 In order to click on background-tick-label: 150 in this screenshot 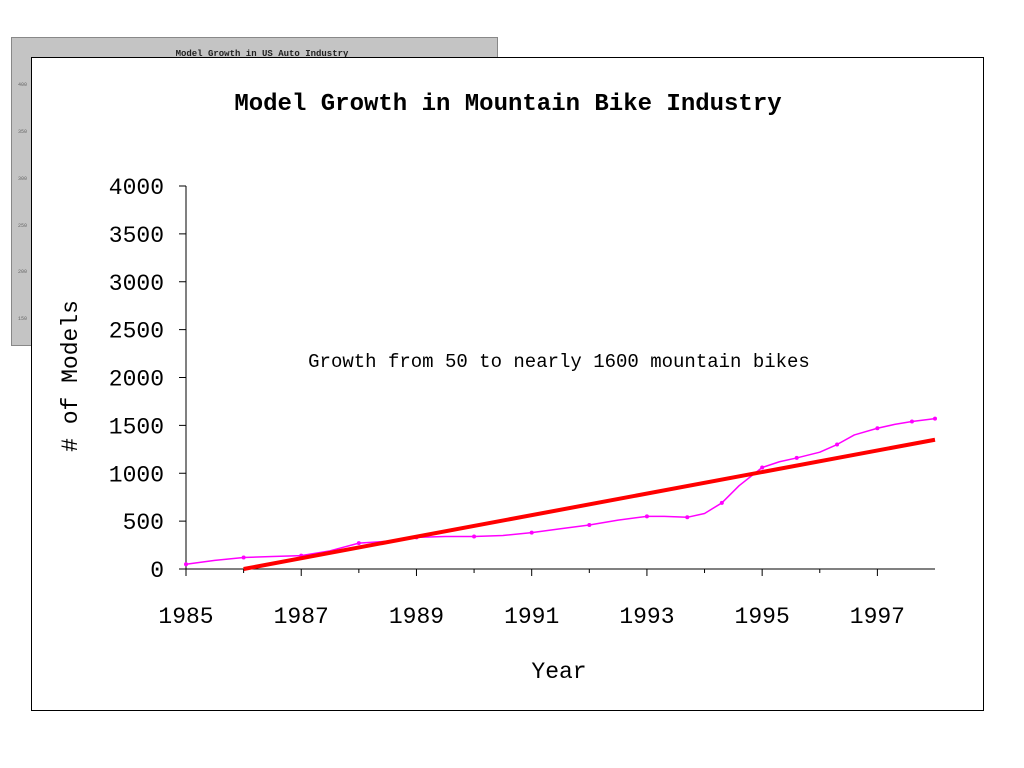, I will do `click(23, 319)`.